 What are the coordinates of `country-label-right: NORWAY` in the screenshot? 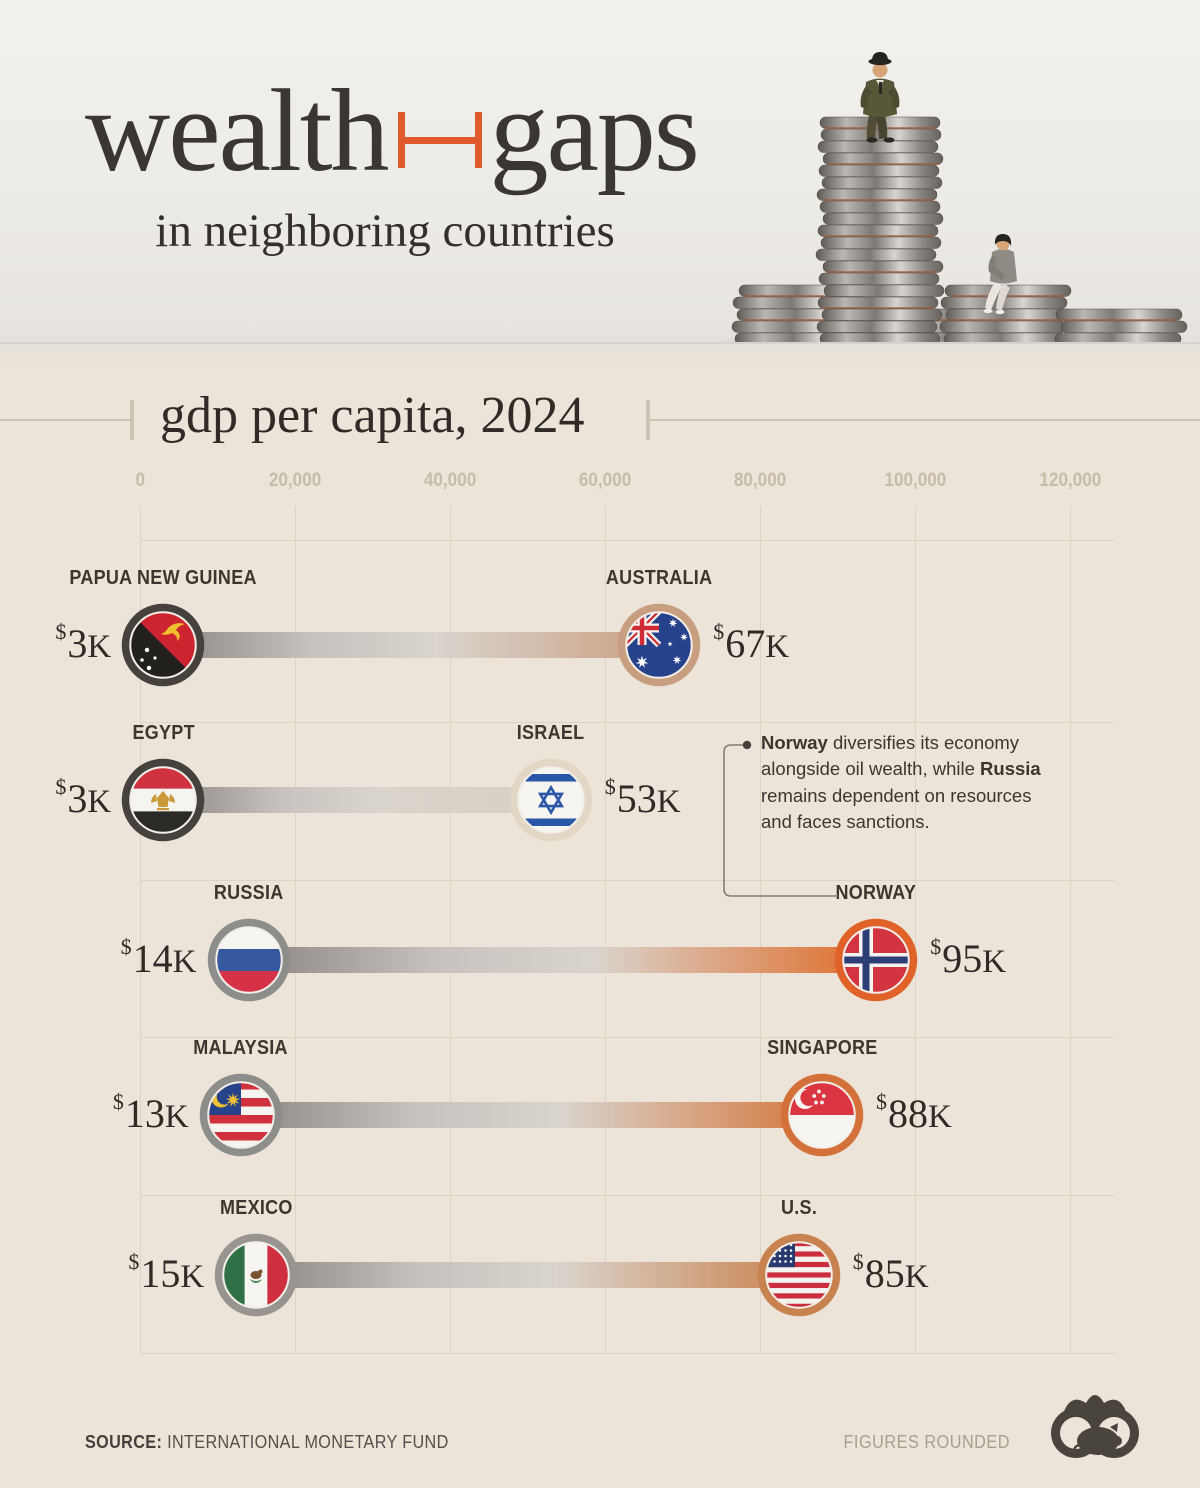 It's located at (876, 893).